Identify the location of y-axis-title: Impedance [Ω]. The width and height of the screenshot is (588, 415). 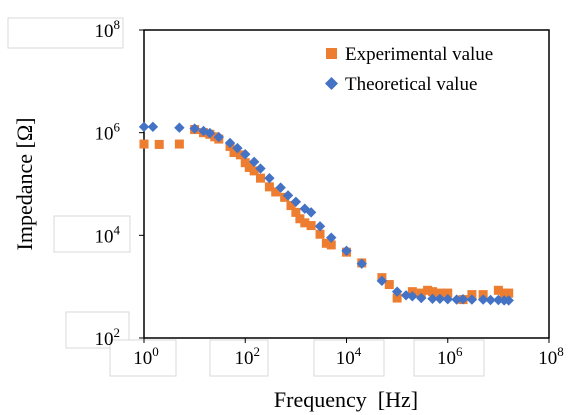
(24, 184).